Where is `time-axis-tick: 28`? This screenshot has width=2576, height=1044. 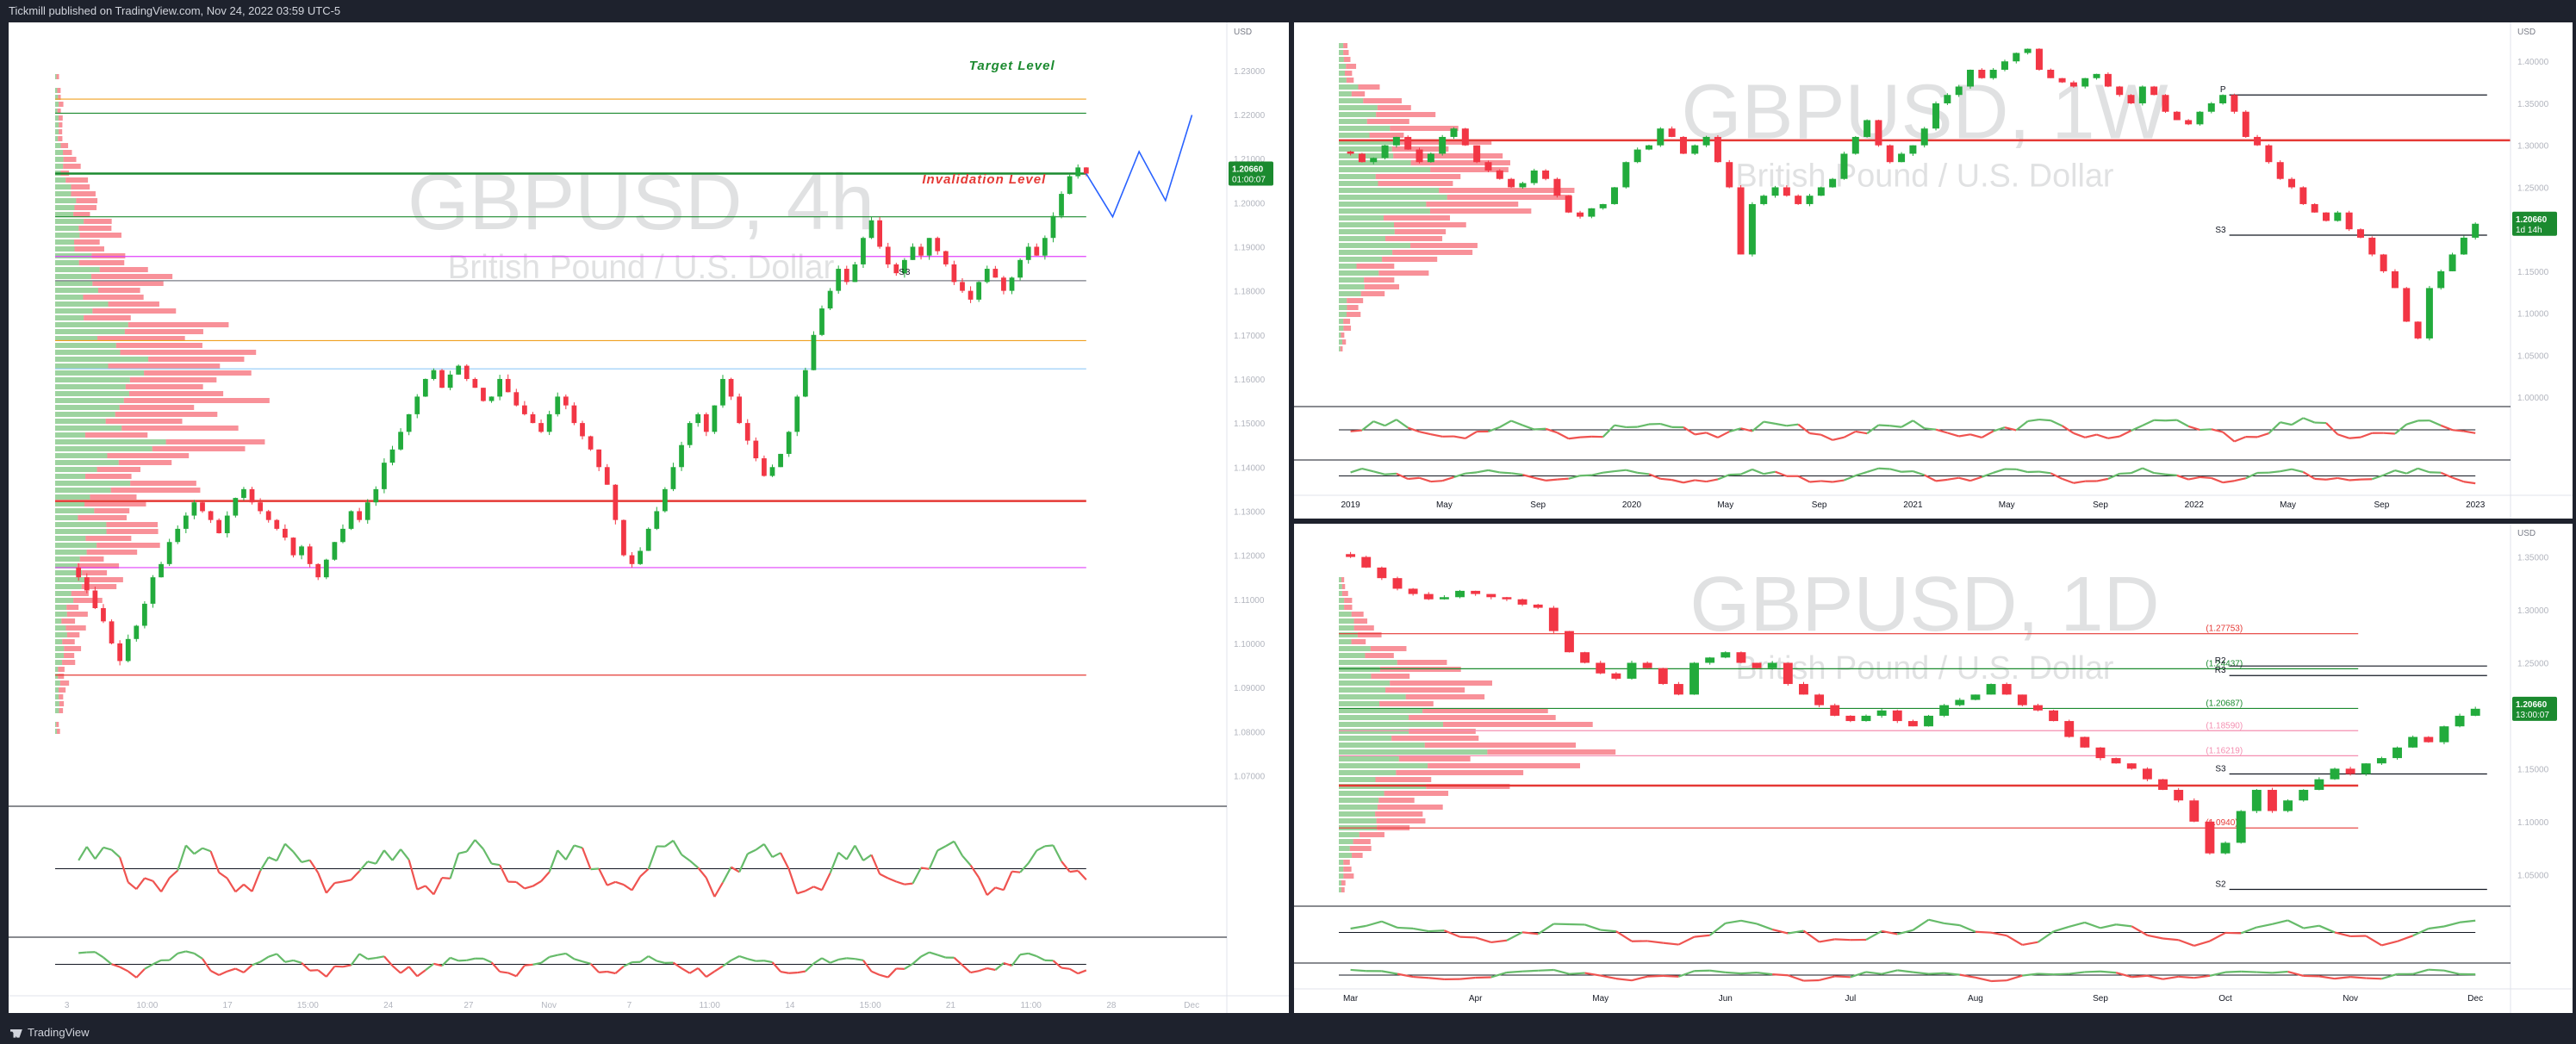 time-axis-tick: 28 is located at coordinates (1112, 1006).